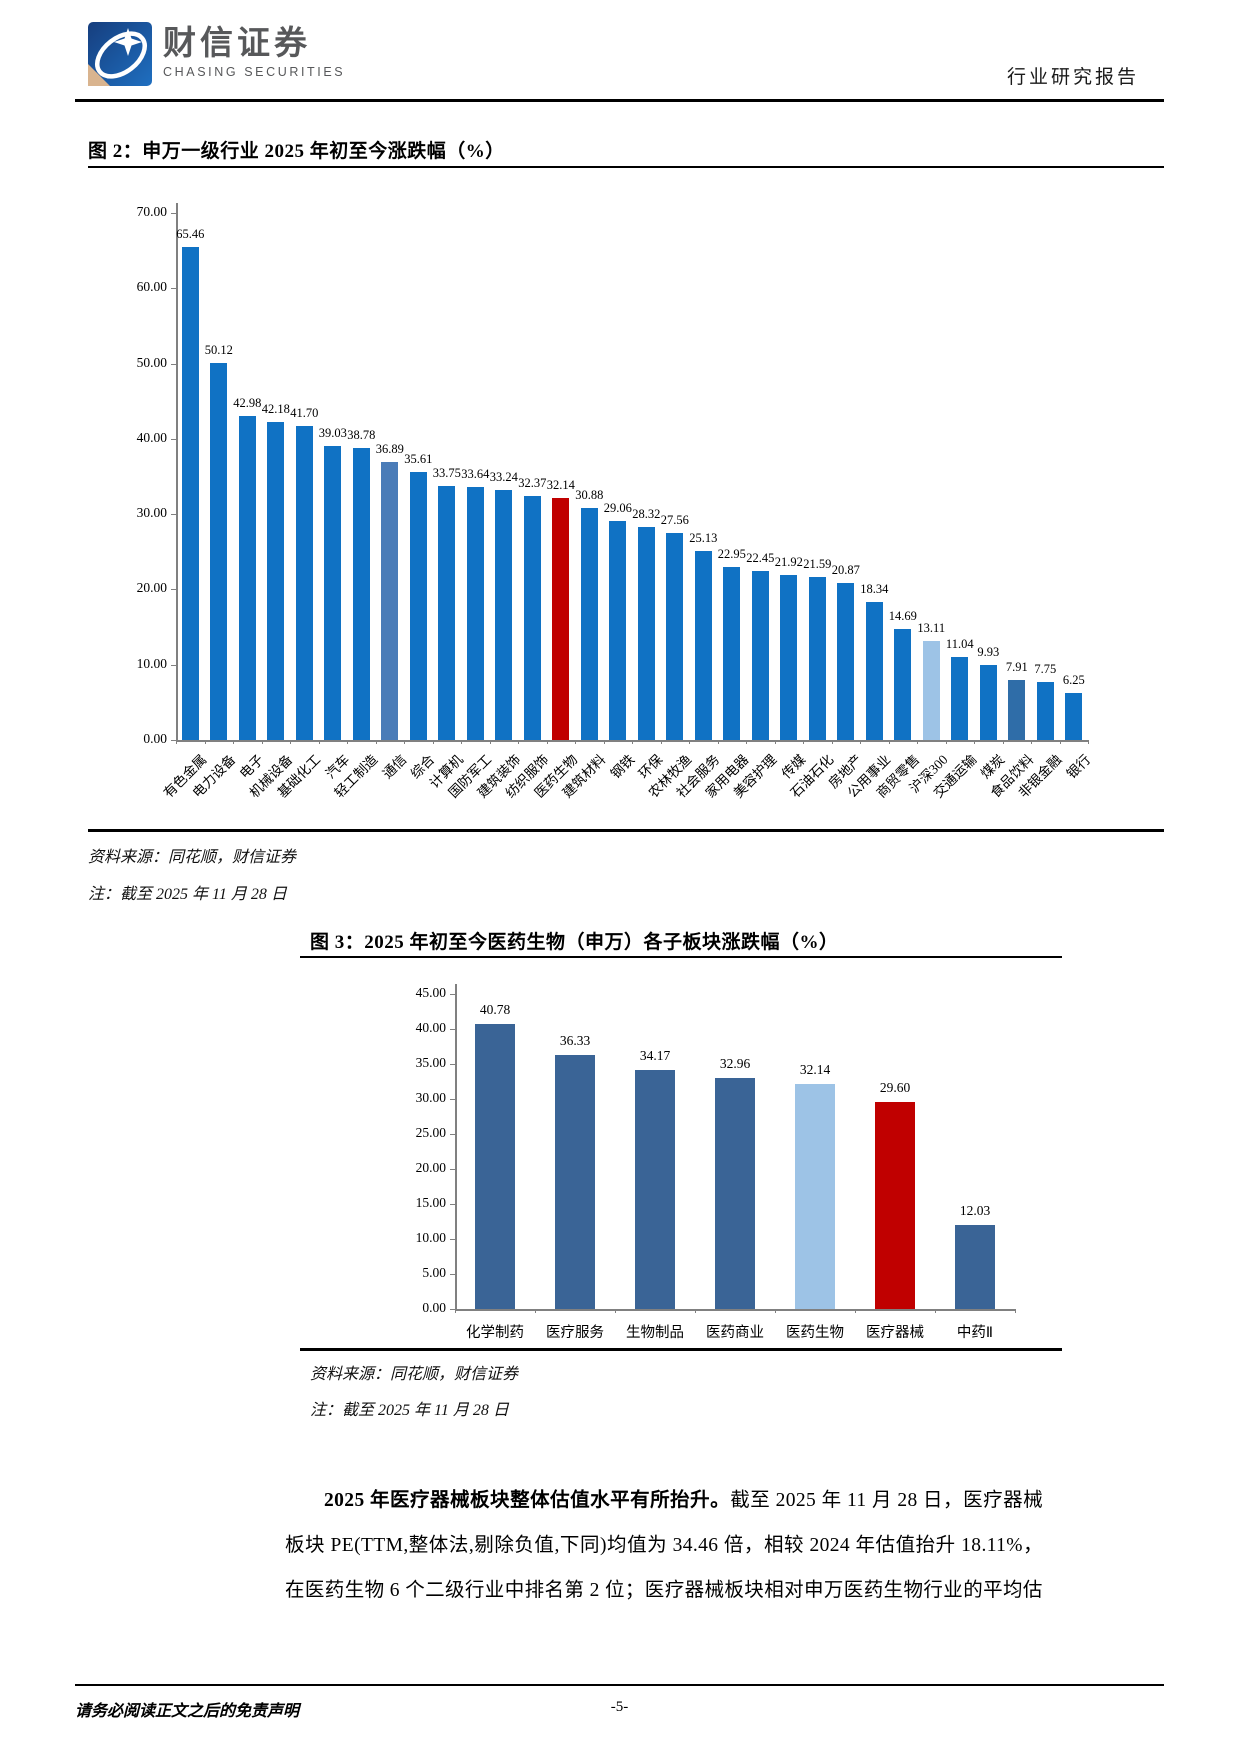 This screenshot has width=1239, height=1753. I want to click on bar-value-label: 33.75, so click(446, 472).